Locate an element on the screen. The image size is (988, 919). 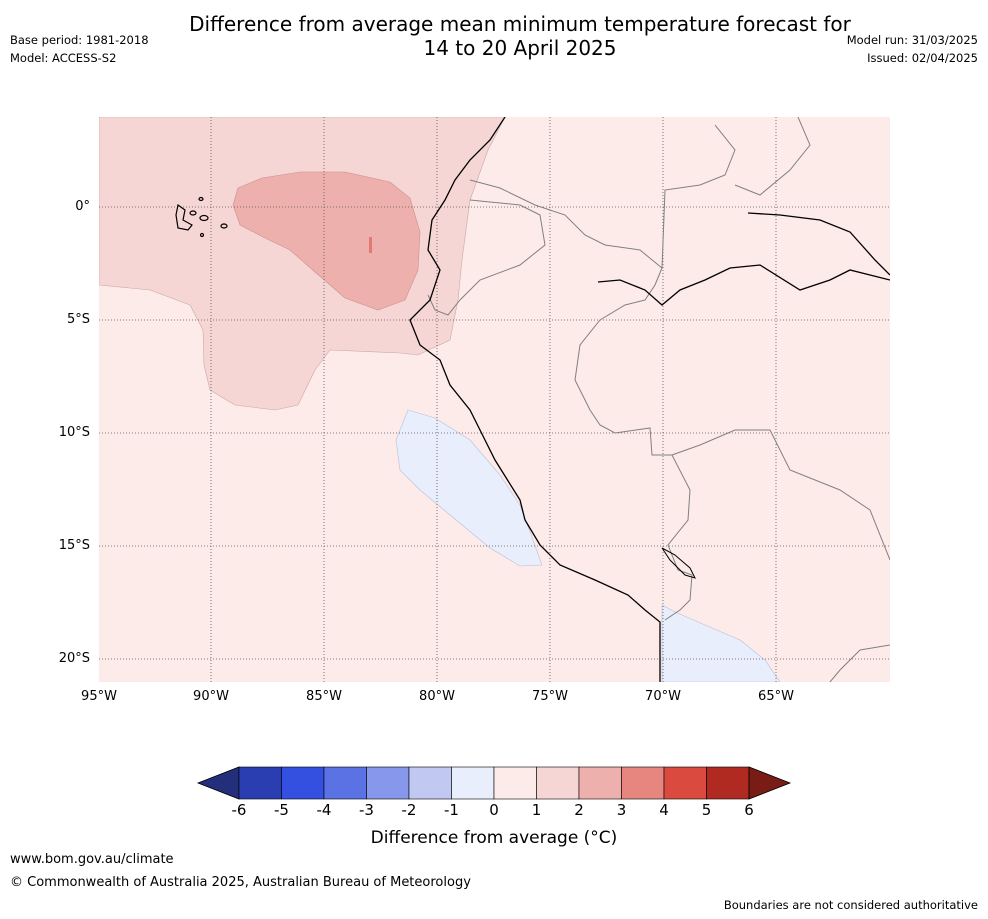
lat-label: 10°S is located at coordinates (74, 432).